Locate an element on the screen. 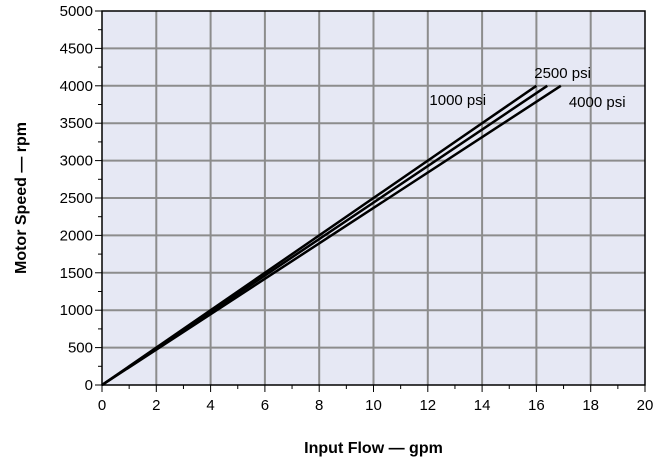 This screenshot has width=666, height=459. y-tick-label: 2500 is located at coordinates (76, 198).